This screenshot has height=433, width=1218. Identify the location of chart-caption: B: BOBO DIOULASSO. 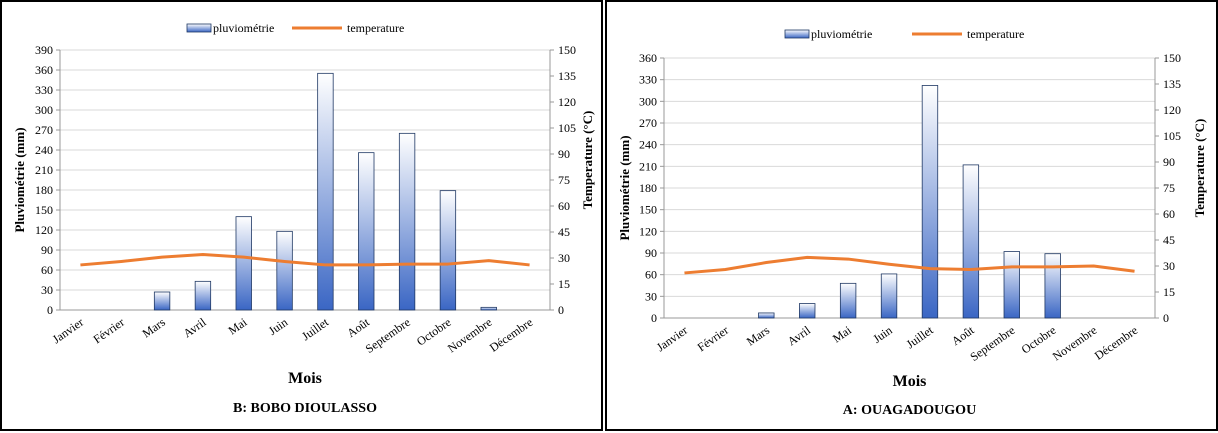
(305, 408).